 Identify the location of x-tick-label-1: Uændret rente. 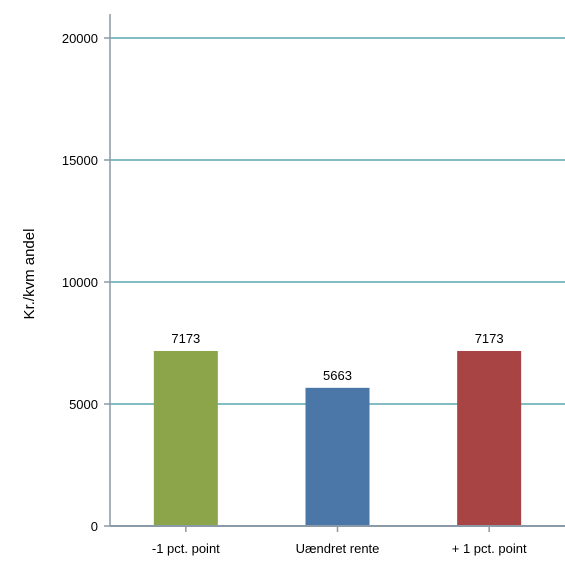
(338, 548).